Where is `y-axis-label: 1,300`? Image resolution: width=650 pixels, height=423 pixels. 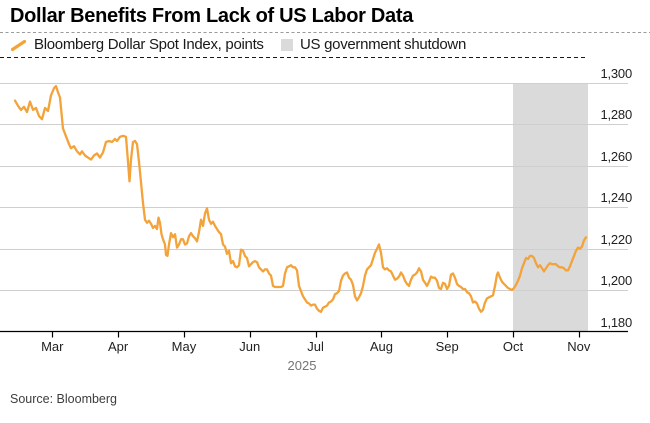 y-axis-label: 1,300 is located at coordinates (616, 73).